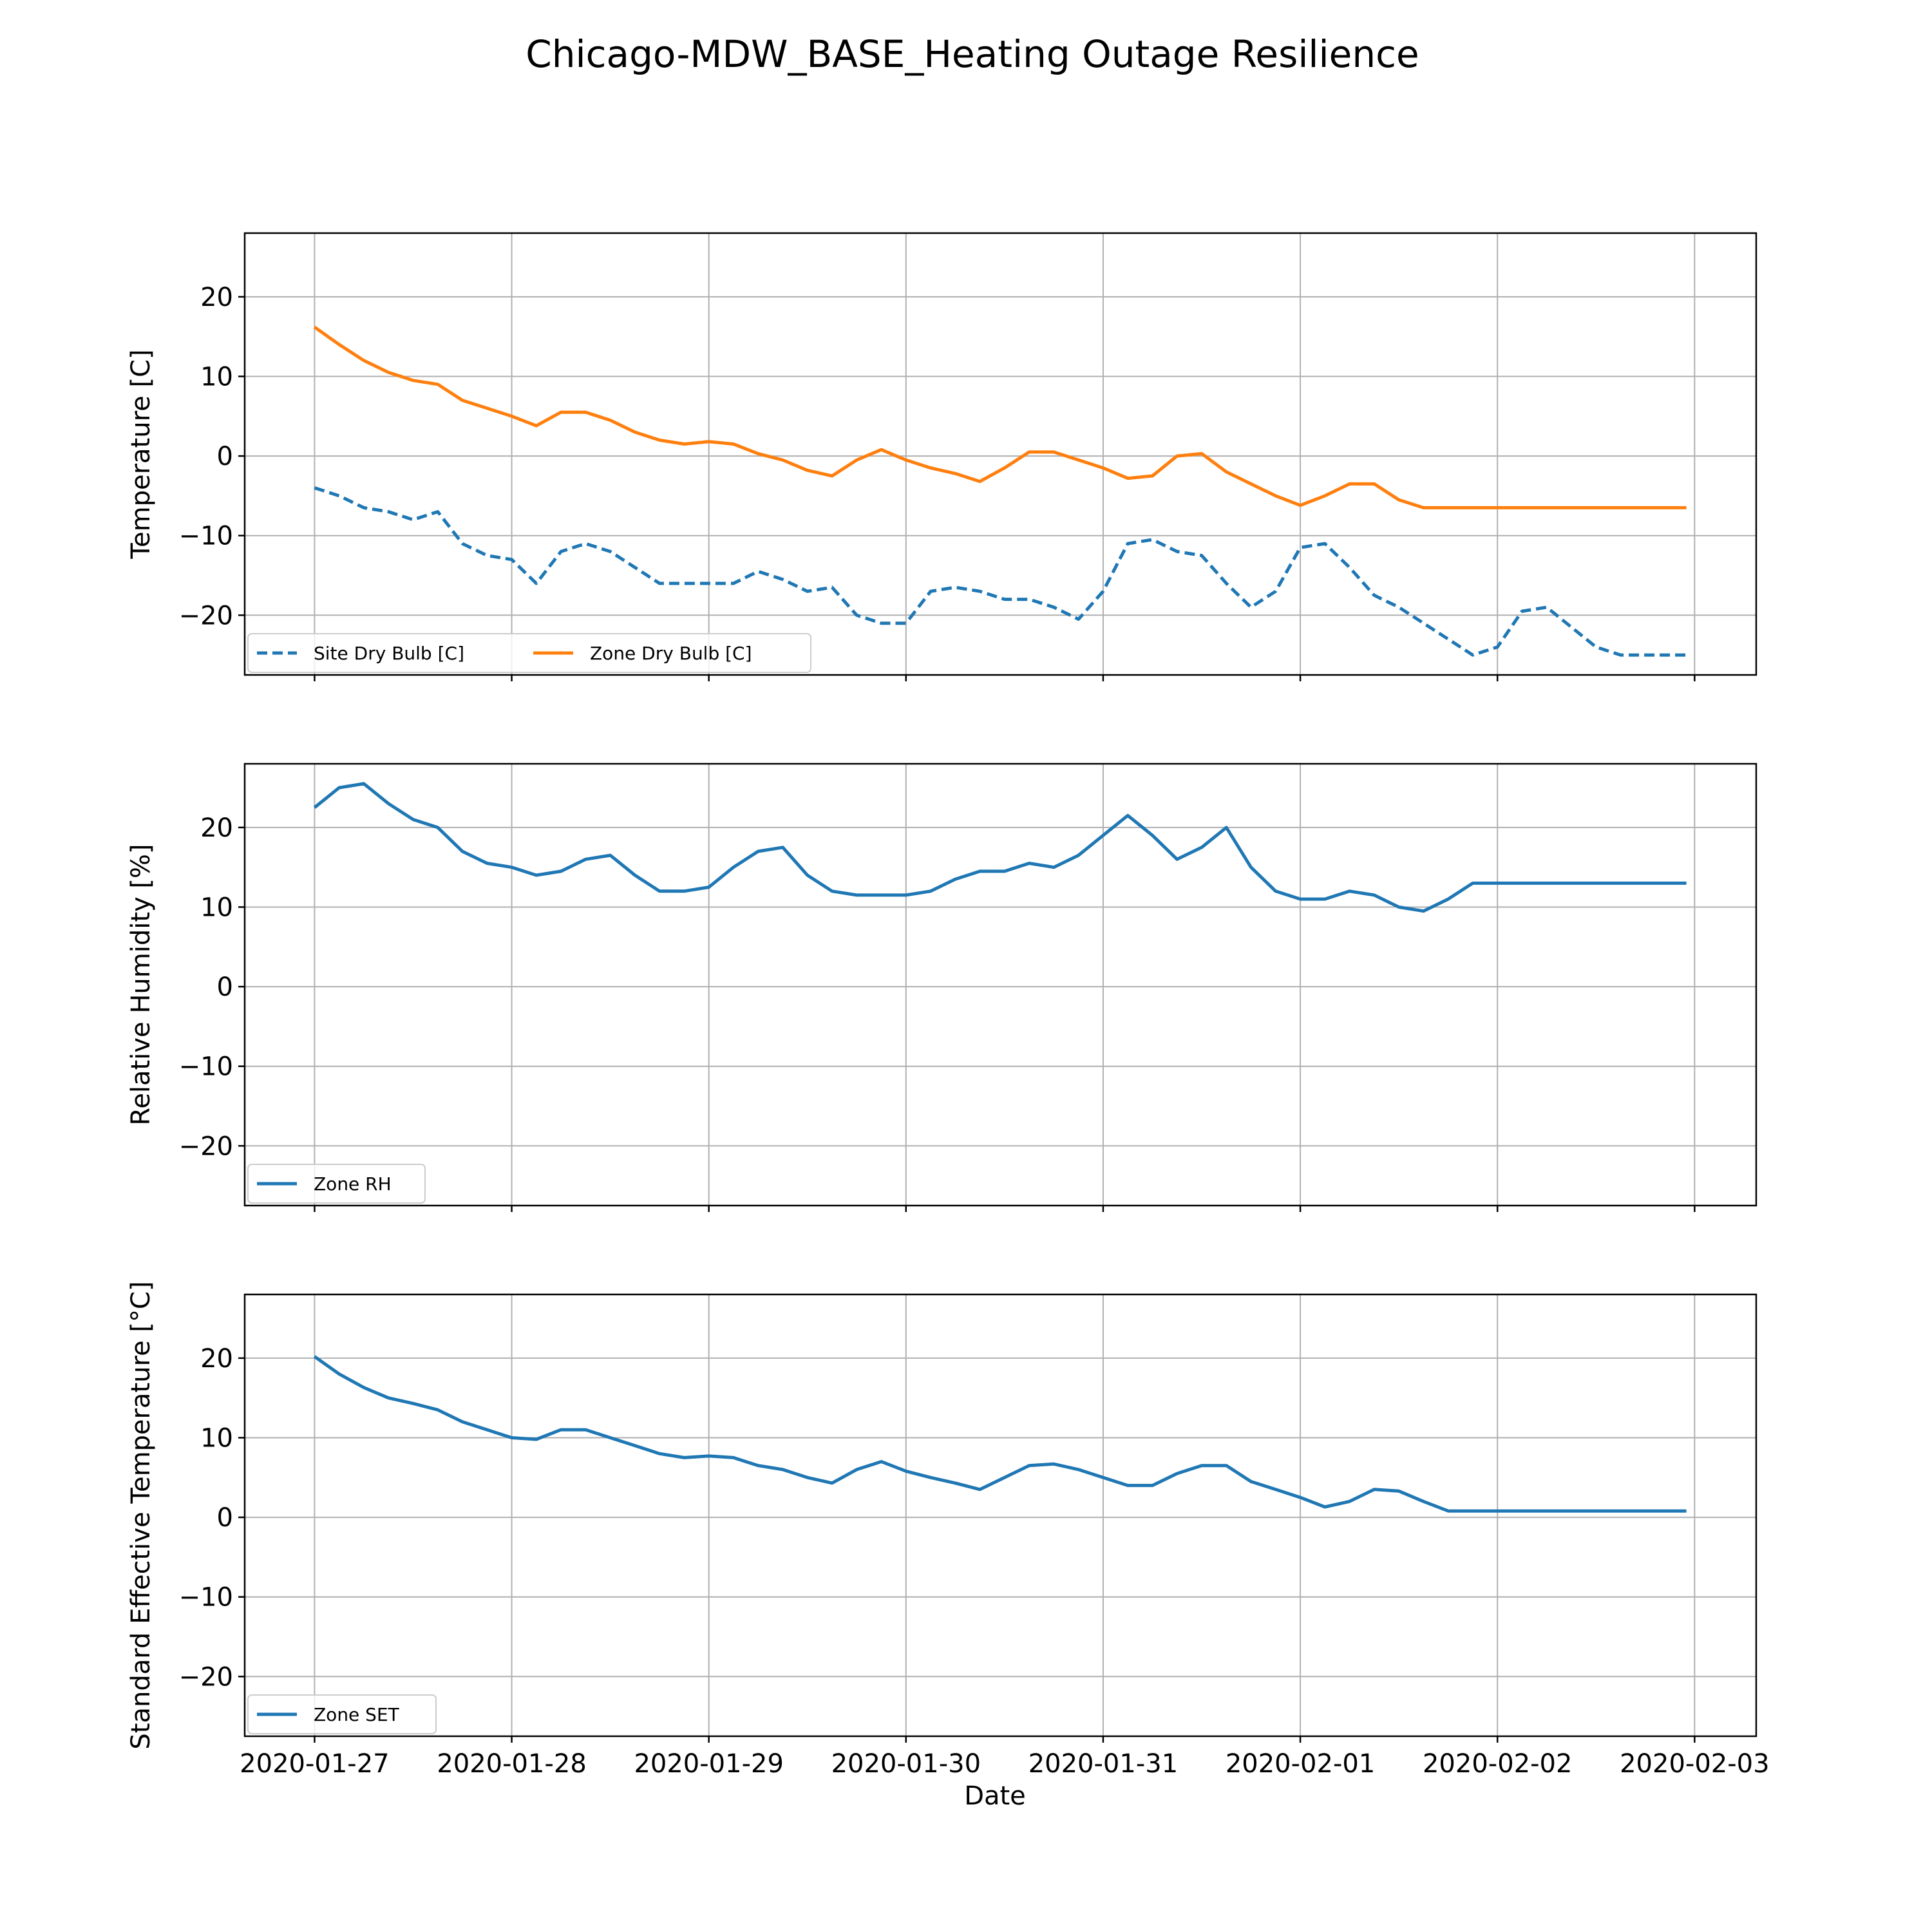 The width and height of the screenshot is (1932, 1932). What do you see at coordinates (141, 1515) in the screenshot?
I see `y-axis-label: Standard Effective Temperature [°C]` at bounding box center [141, 1515].